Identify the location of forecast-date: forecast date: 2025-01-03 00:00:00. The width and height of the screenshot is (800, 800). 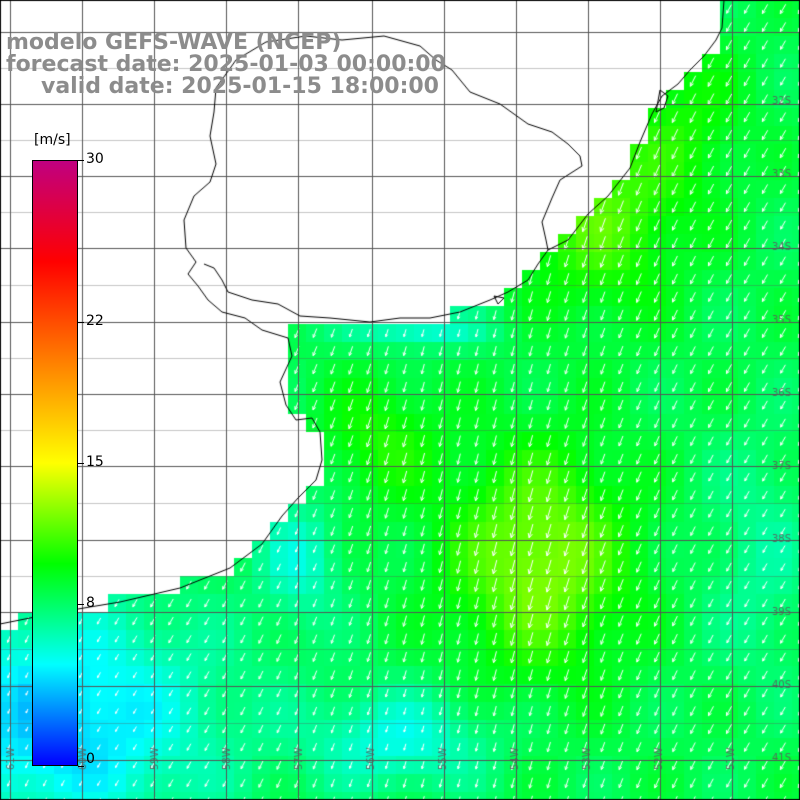
(226, 64).